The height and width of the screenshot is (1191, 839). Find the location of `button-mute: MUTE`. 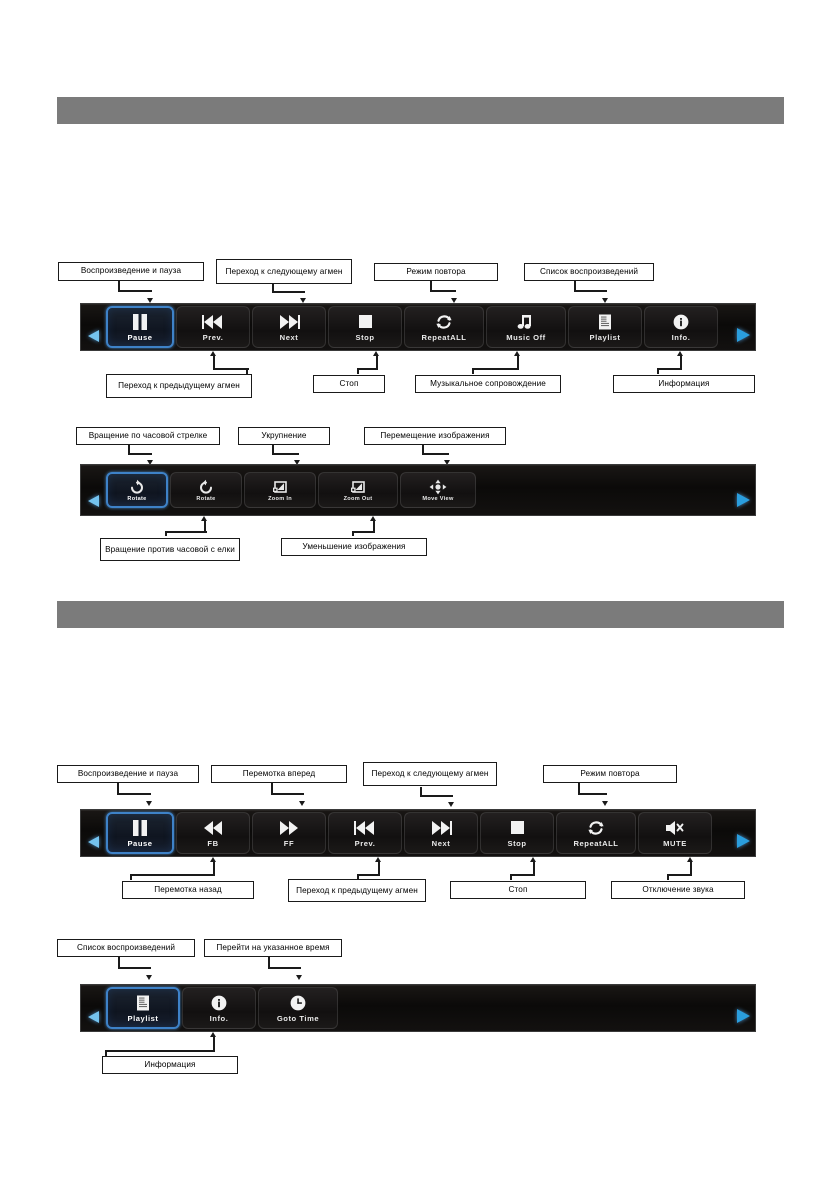

button-mute: MUTE is located at coordinates (675, 833).